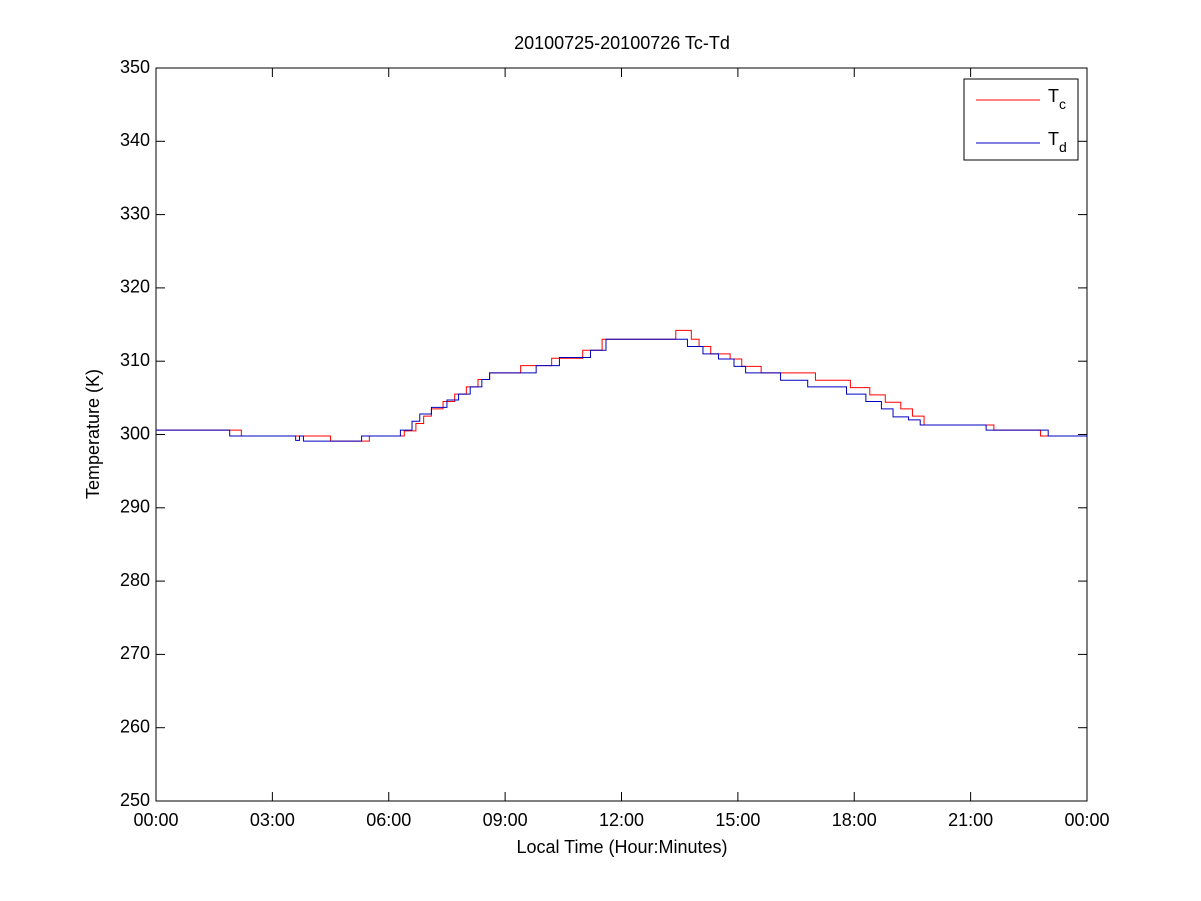 This screenshot has width=1201, height=901. What do you see at coordinates (272, 820) in the screenshot?
I see `x-tick-label: 03:00` at bounding box center [272, 820].